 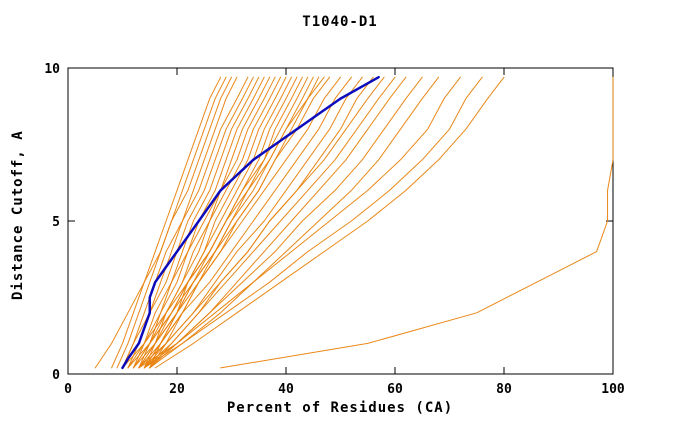 I want to click on model-03-line, so click(x=174, y=222).